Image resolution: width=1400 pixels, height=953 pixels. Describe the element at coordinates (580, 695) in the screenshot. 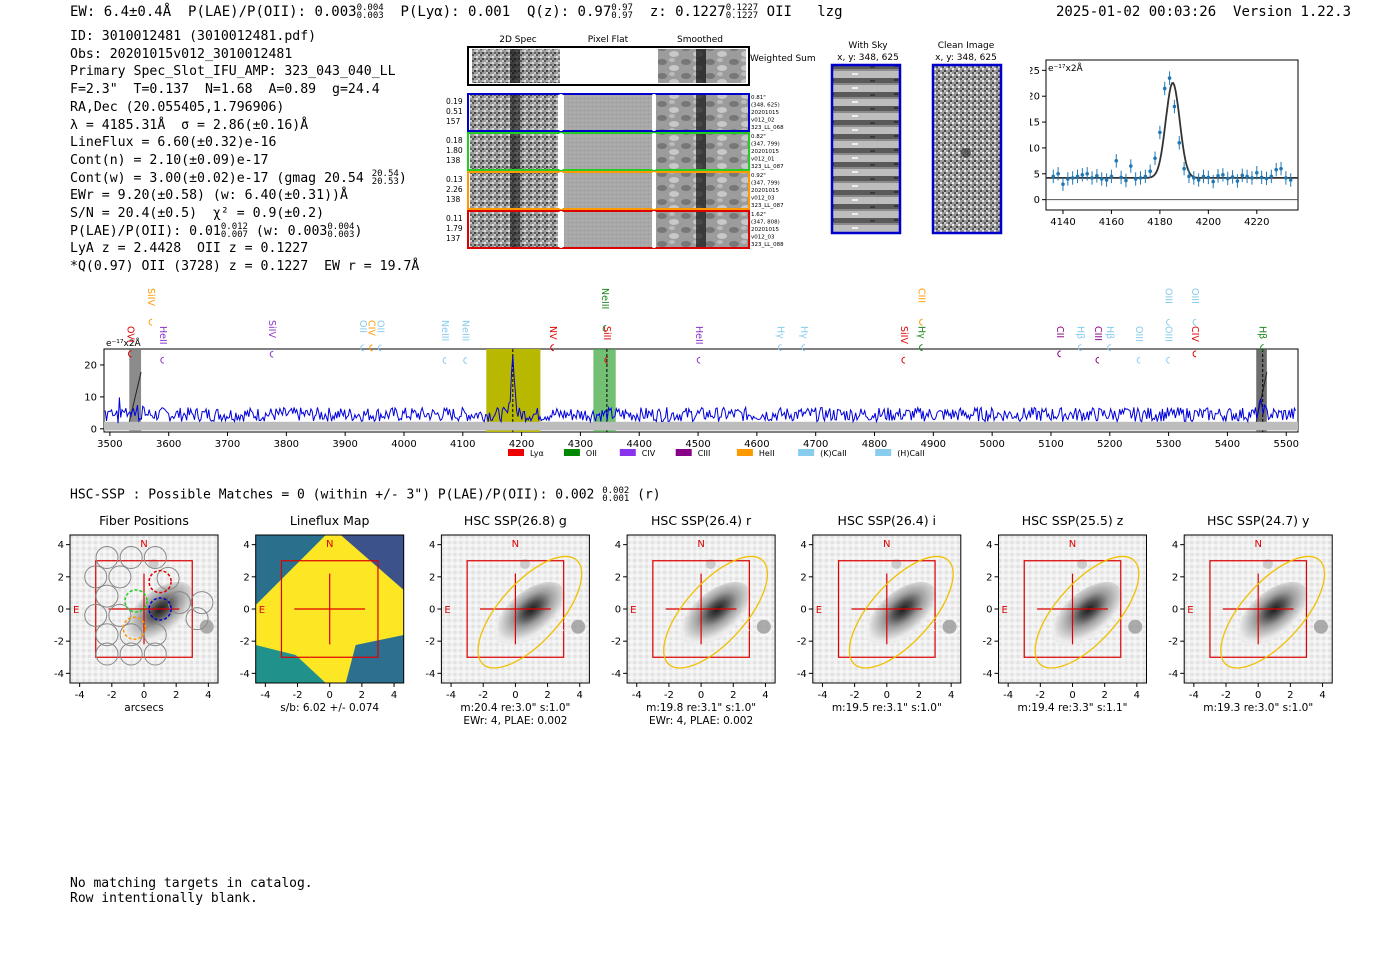

I see `hsc-xtick-label: 4` at that location.